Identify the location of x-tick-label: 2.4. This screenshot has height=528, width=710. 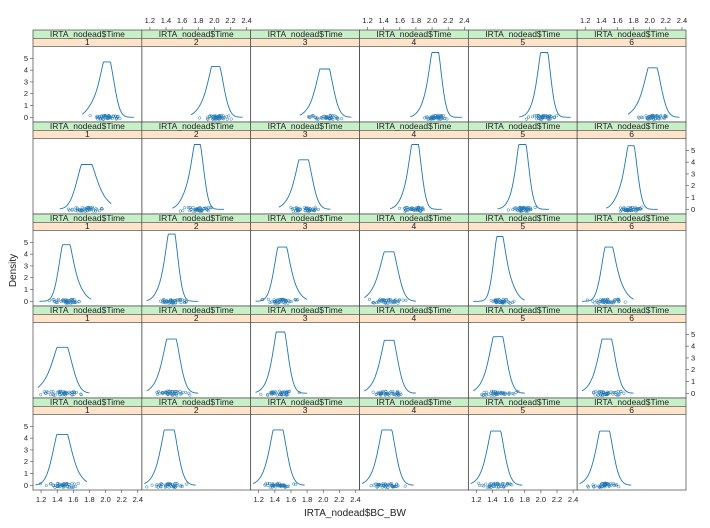
(246, 20).